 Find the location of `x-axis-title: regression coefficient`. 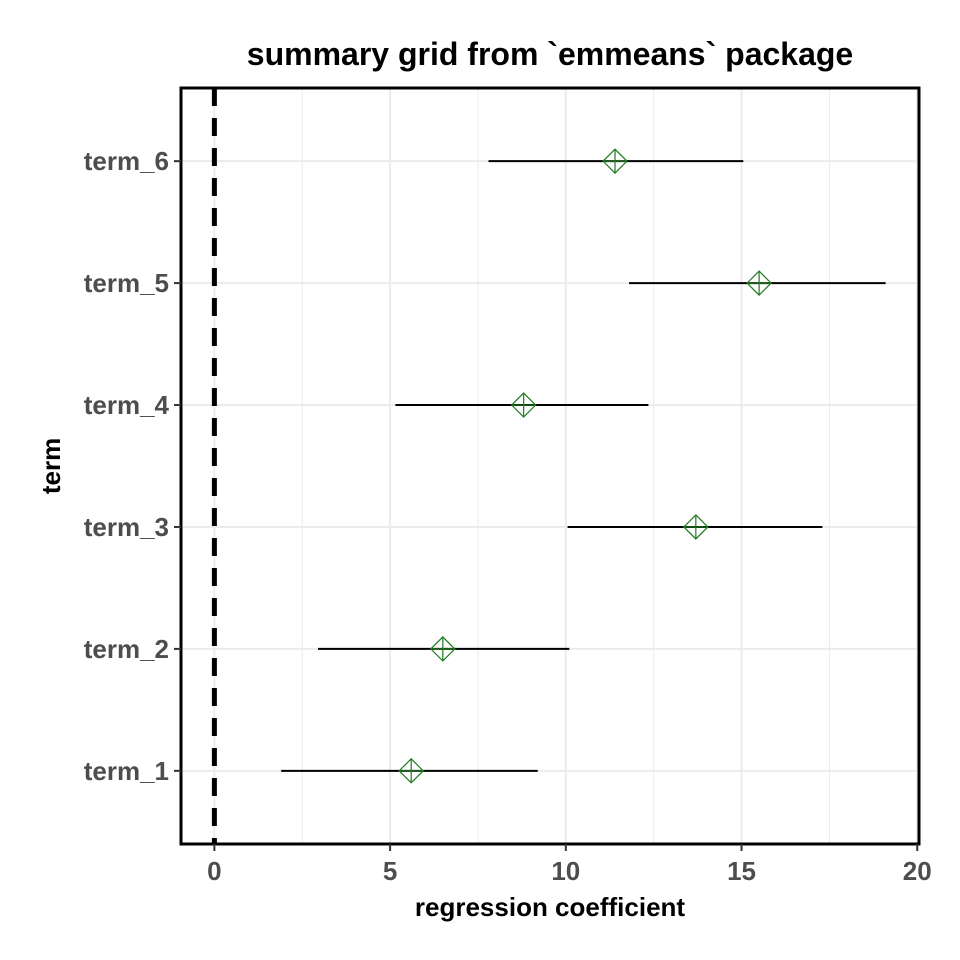

x-axis-title: regression coefficient is located at coordinates (550, 907).